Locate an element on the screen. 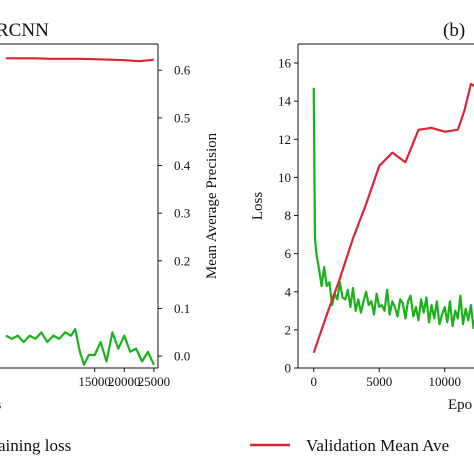  left-y2-tick-label: 0.4 is located at coordinates (182, 165).